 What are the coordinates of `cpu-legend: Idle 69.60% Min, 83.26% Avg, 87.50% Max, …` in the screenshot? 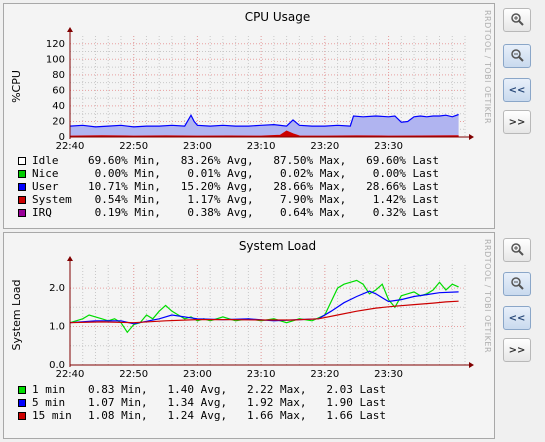 It's located at (228, 186).